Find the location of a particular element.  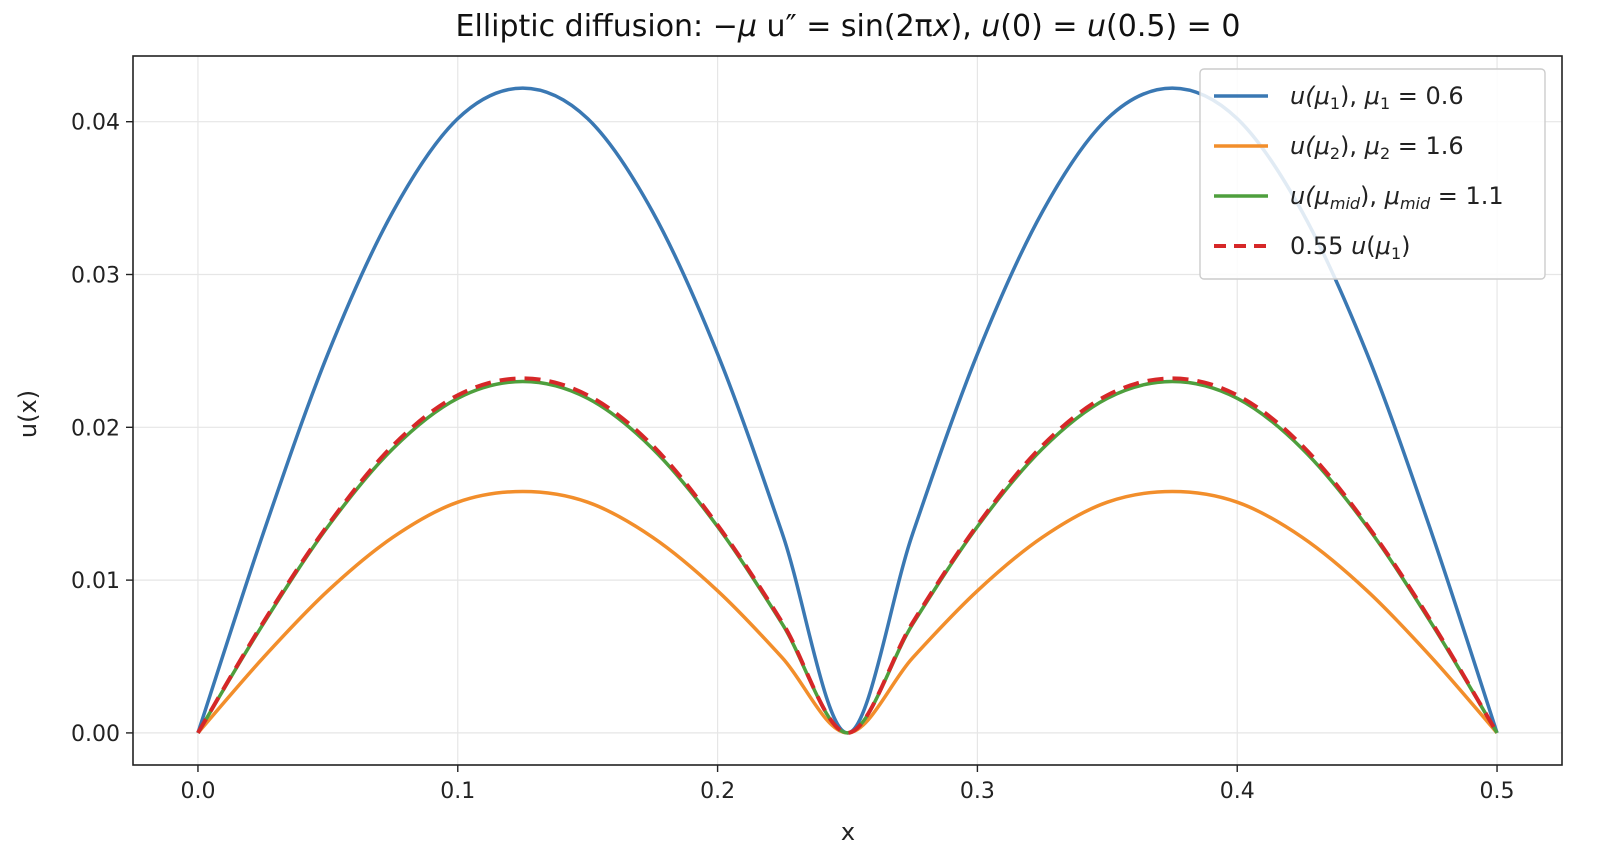

x-tick-label: 0.0 is located at coordinates (197, 791).